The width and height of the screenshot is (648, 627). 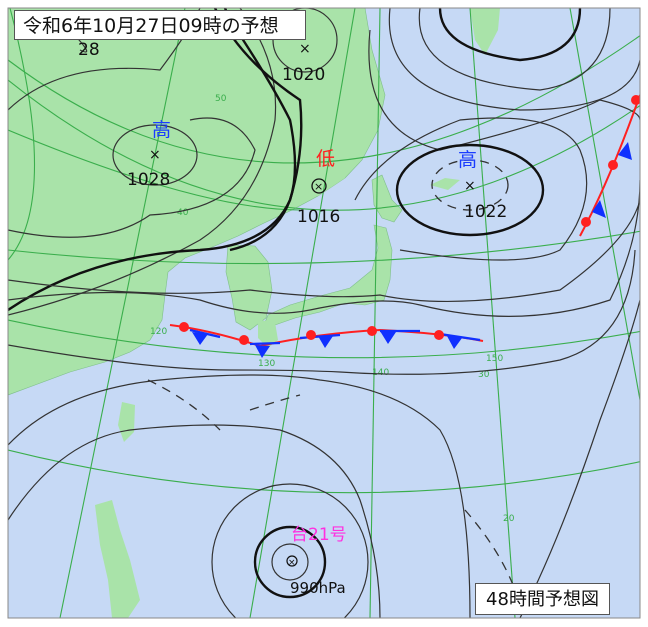 I want to click on hokkaido, so click(x=387, y=198).